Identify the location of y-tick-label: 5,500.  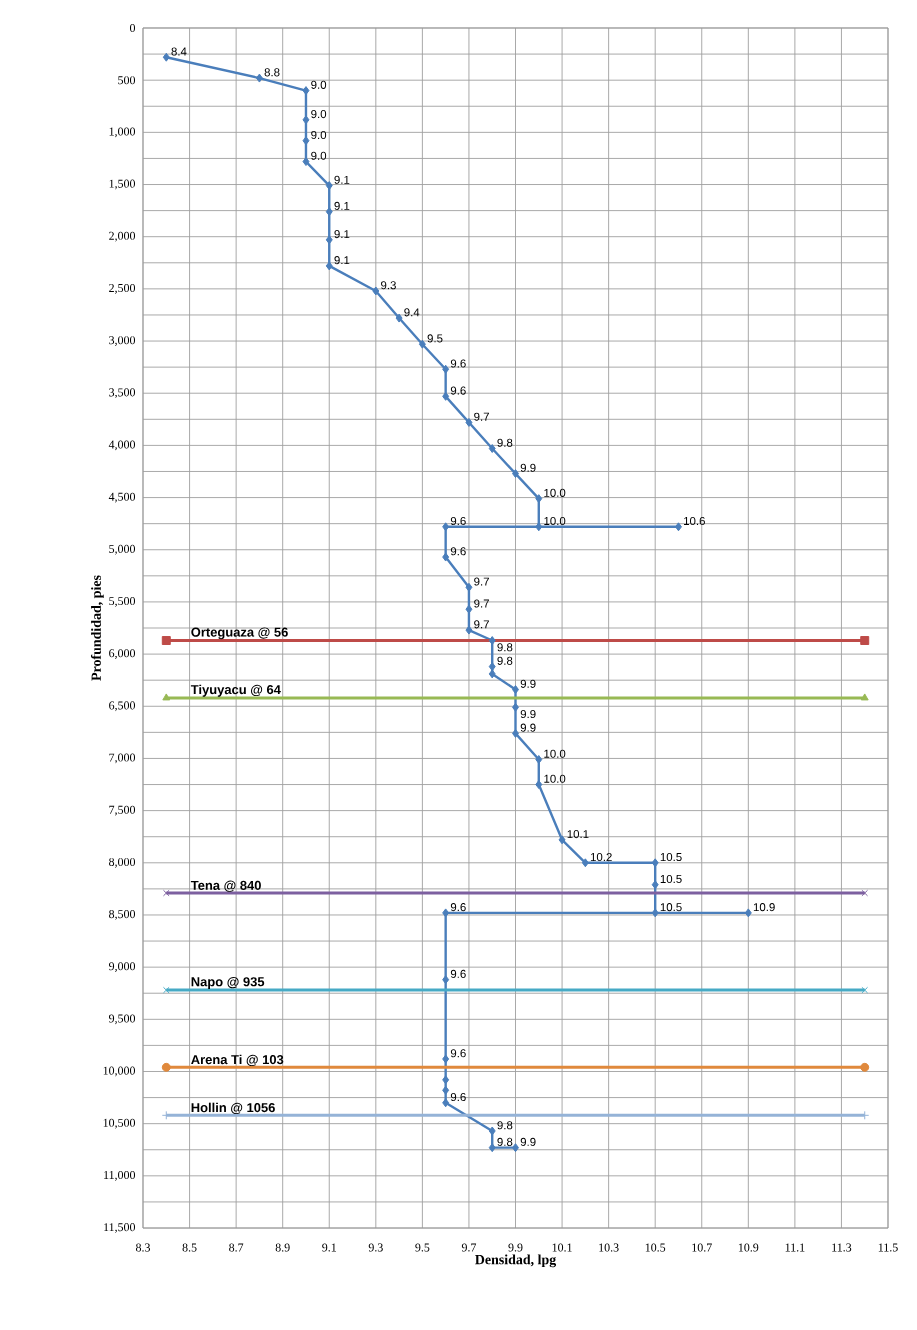
(122, 602).